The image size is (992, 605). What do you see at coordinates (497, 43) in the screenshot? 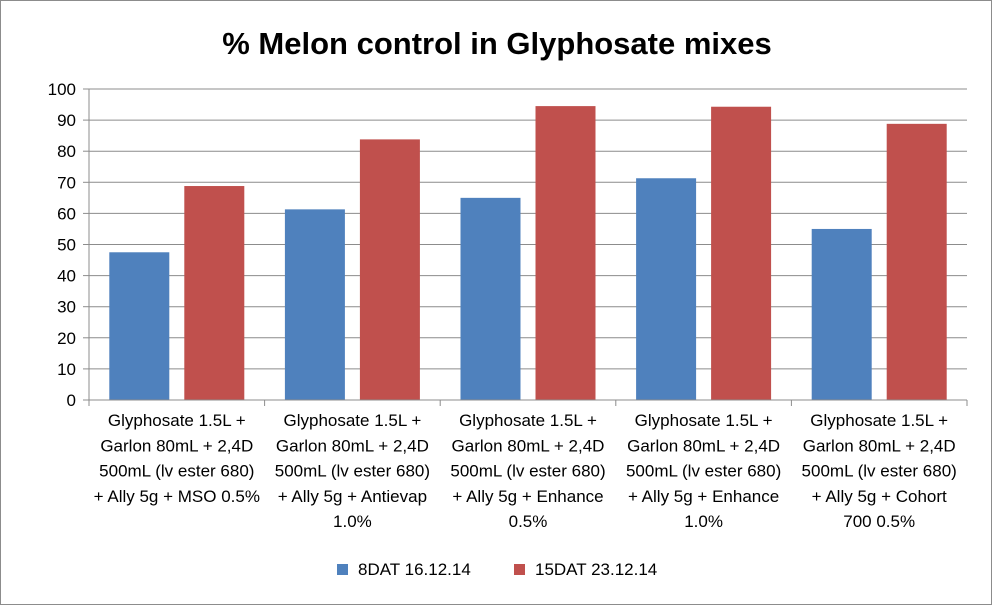
I see `chart-title: % Melon control in Glyphosate mixes` at bounding box center [497, 43].